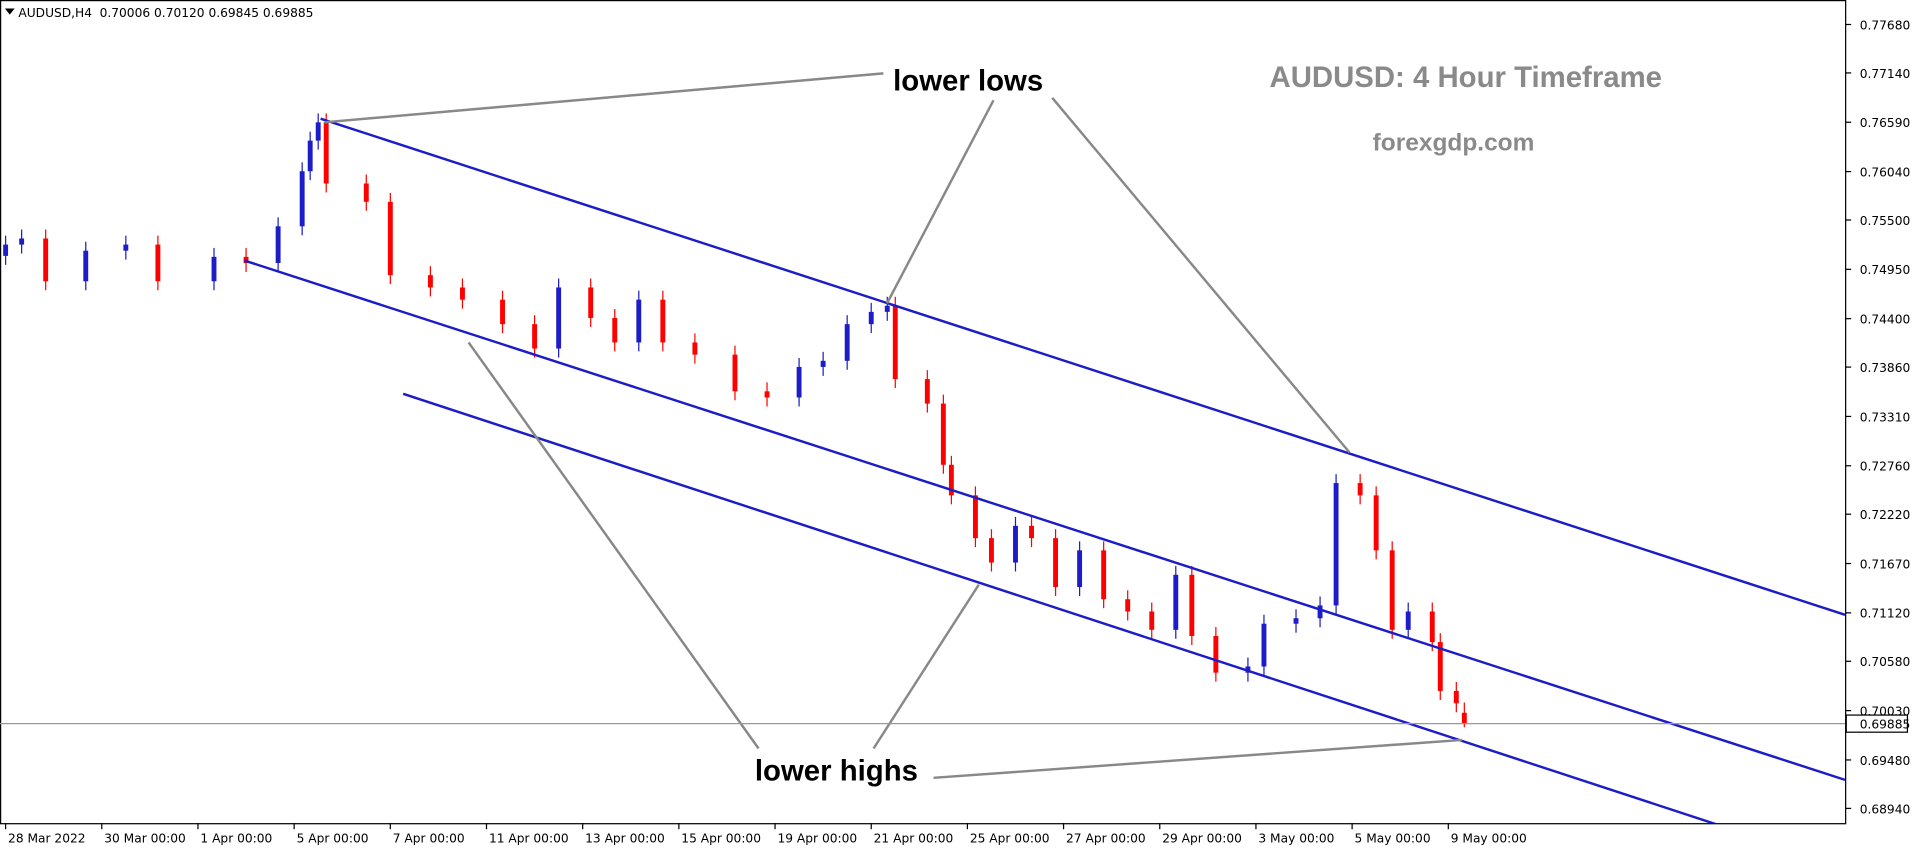 The image size is (1916, 850). What do you see at coordinates (625, 839) in the screenshot?
I see `x-tick-label: 13 Apr 00:00` at bounding box center [625, 839].